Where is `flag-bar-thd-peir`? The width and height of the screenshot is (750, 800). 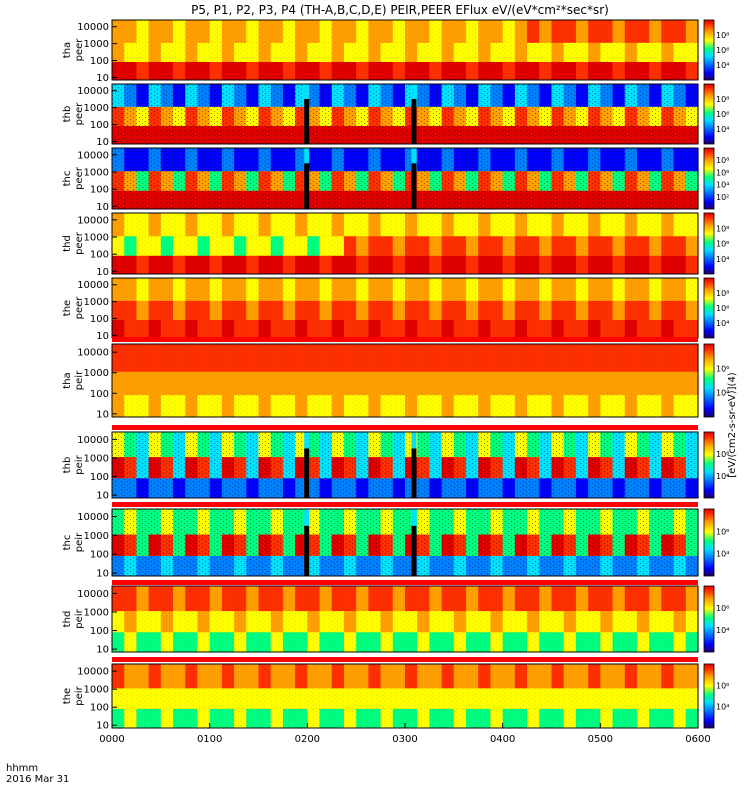 flag-bar-thd-peir is located at coordinates (405, 582).